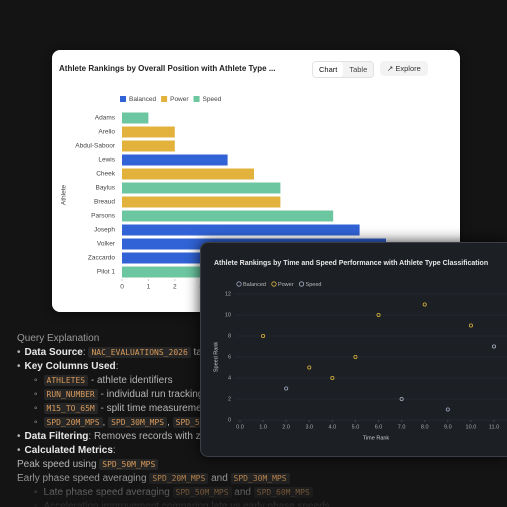 The width and height of the screenshot is (507, 507). What do you see at coordinates (356, 427) in the screenshot?
I see `x-tick-label: 5.0` at bounding box center [356, 427].